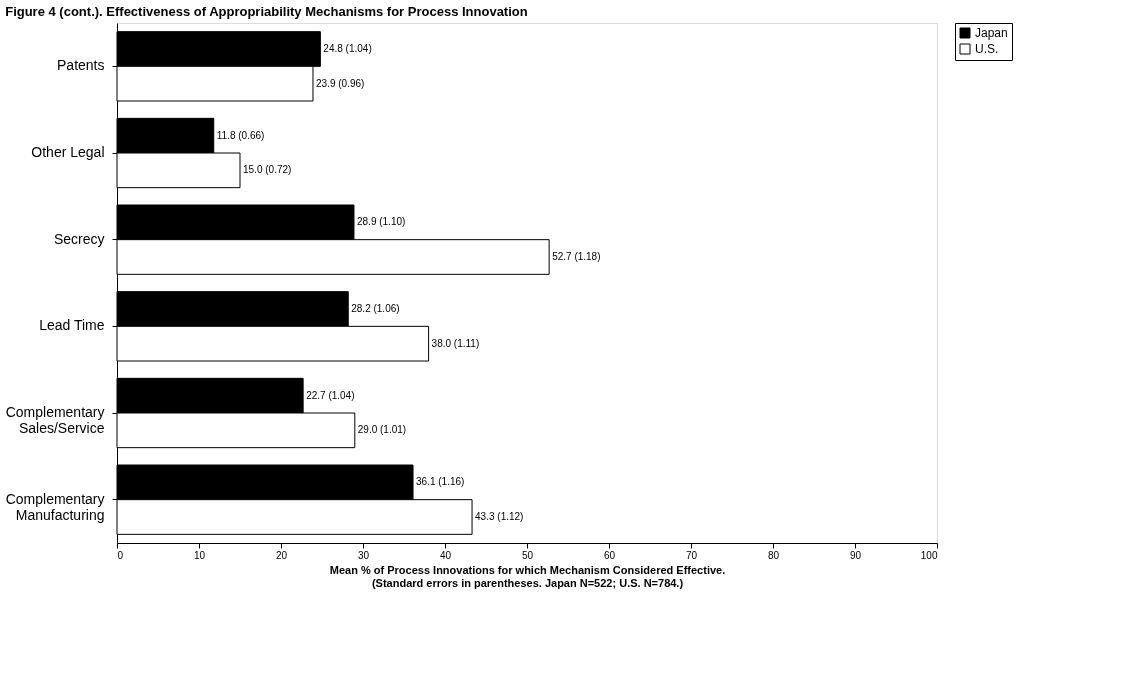  Describe the element at coordinates (929, 555) in the screenshot. I see `x-tick-label: 100` at that location.